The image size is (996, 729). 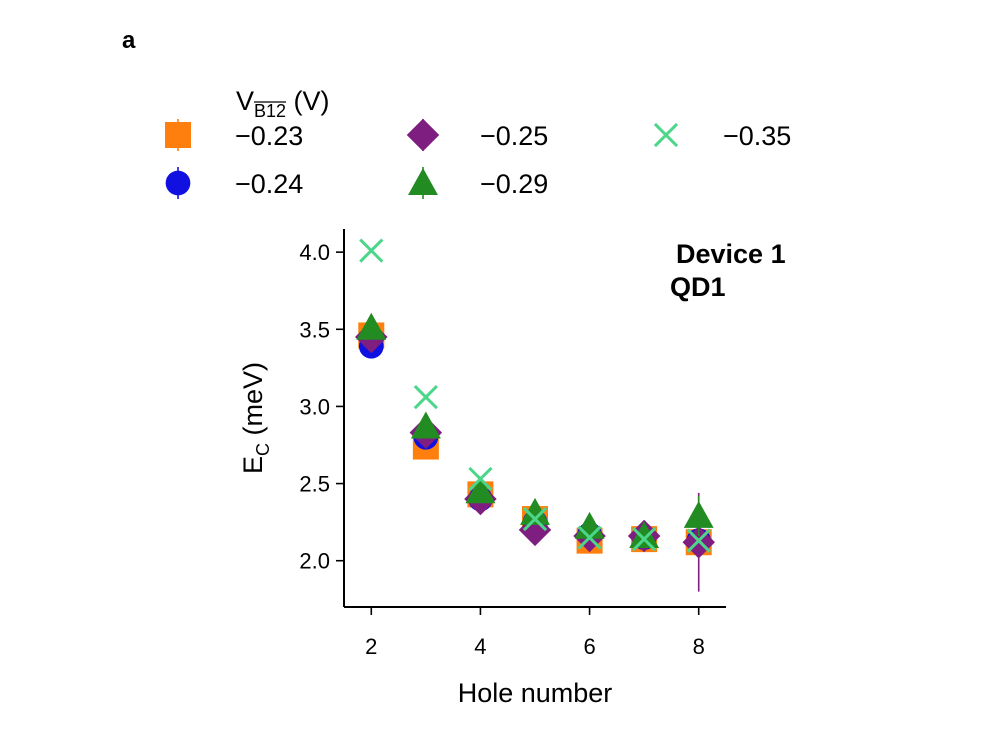 What do you see at coordinates (478, 158) in the screenshot?
I see `legend: −0.23 −0.24 −0.25 −0.29 −0.35` at bounding box center [478, 158].